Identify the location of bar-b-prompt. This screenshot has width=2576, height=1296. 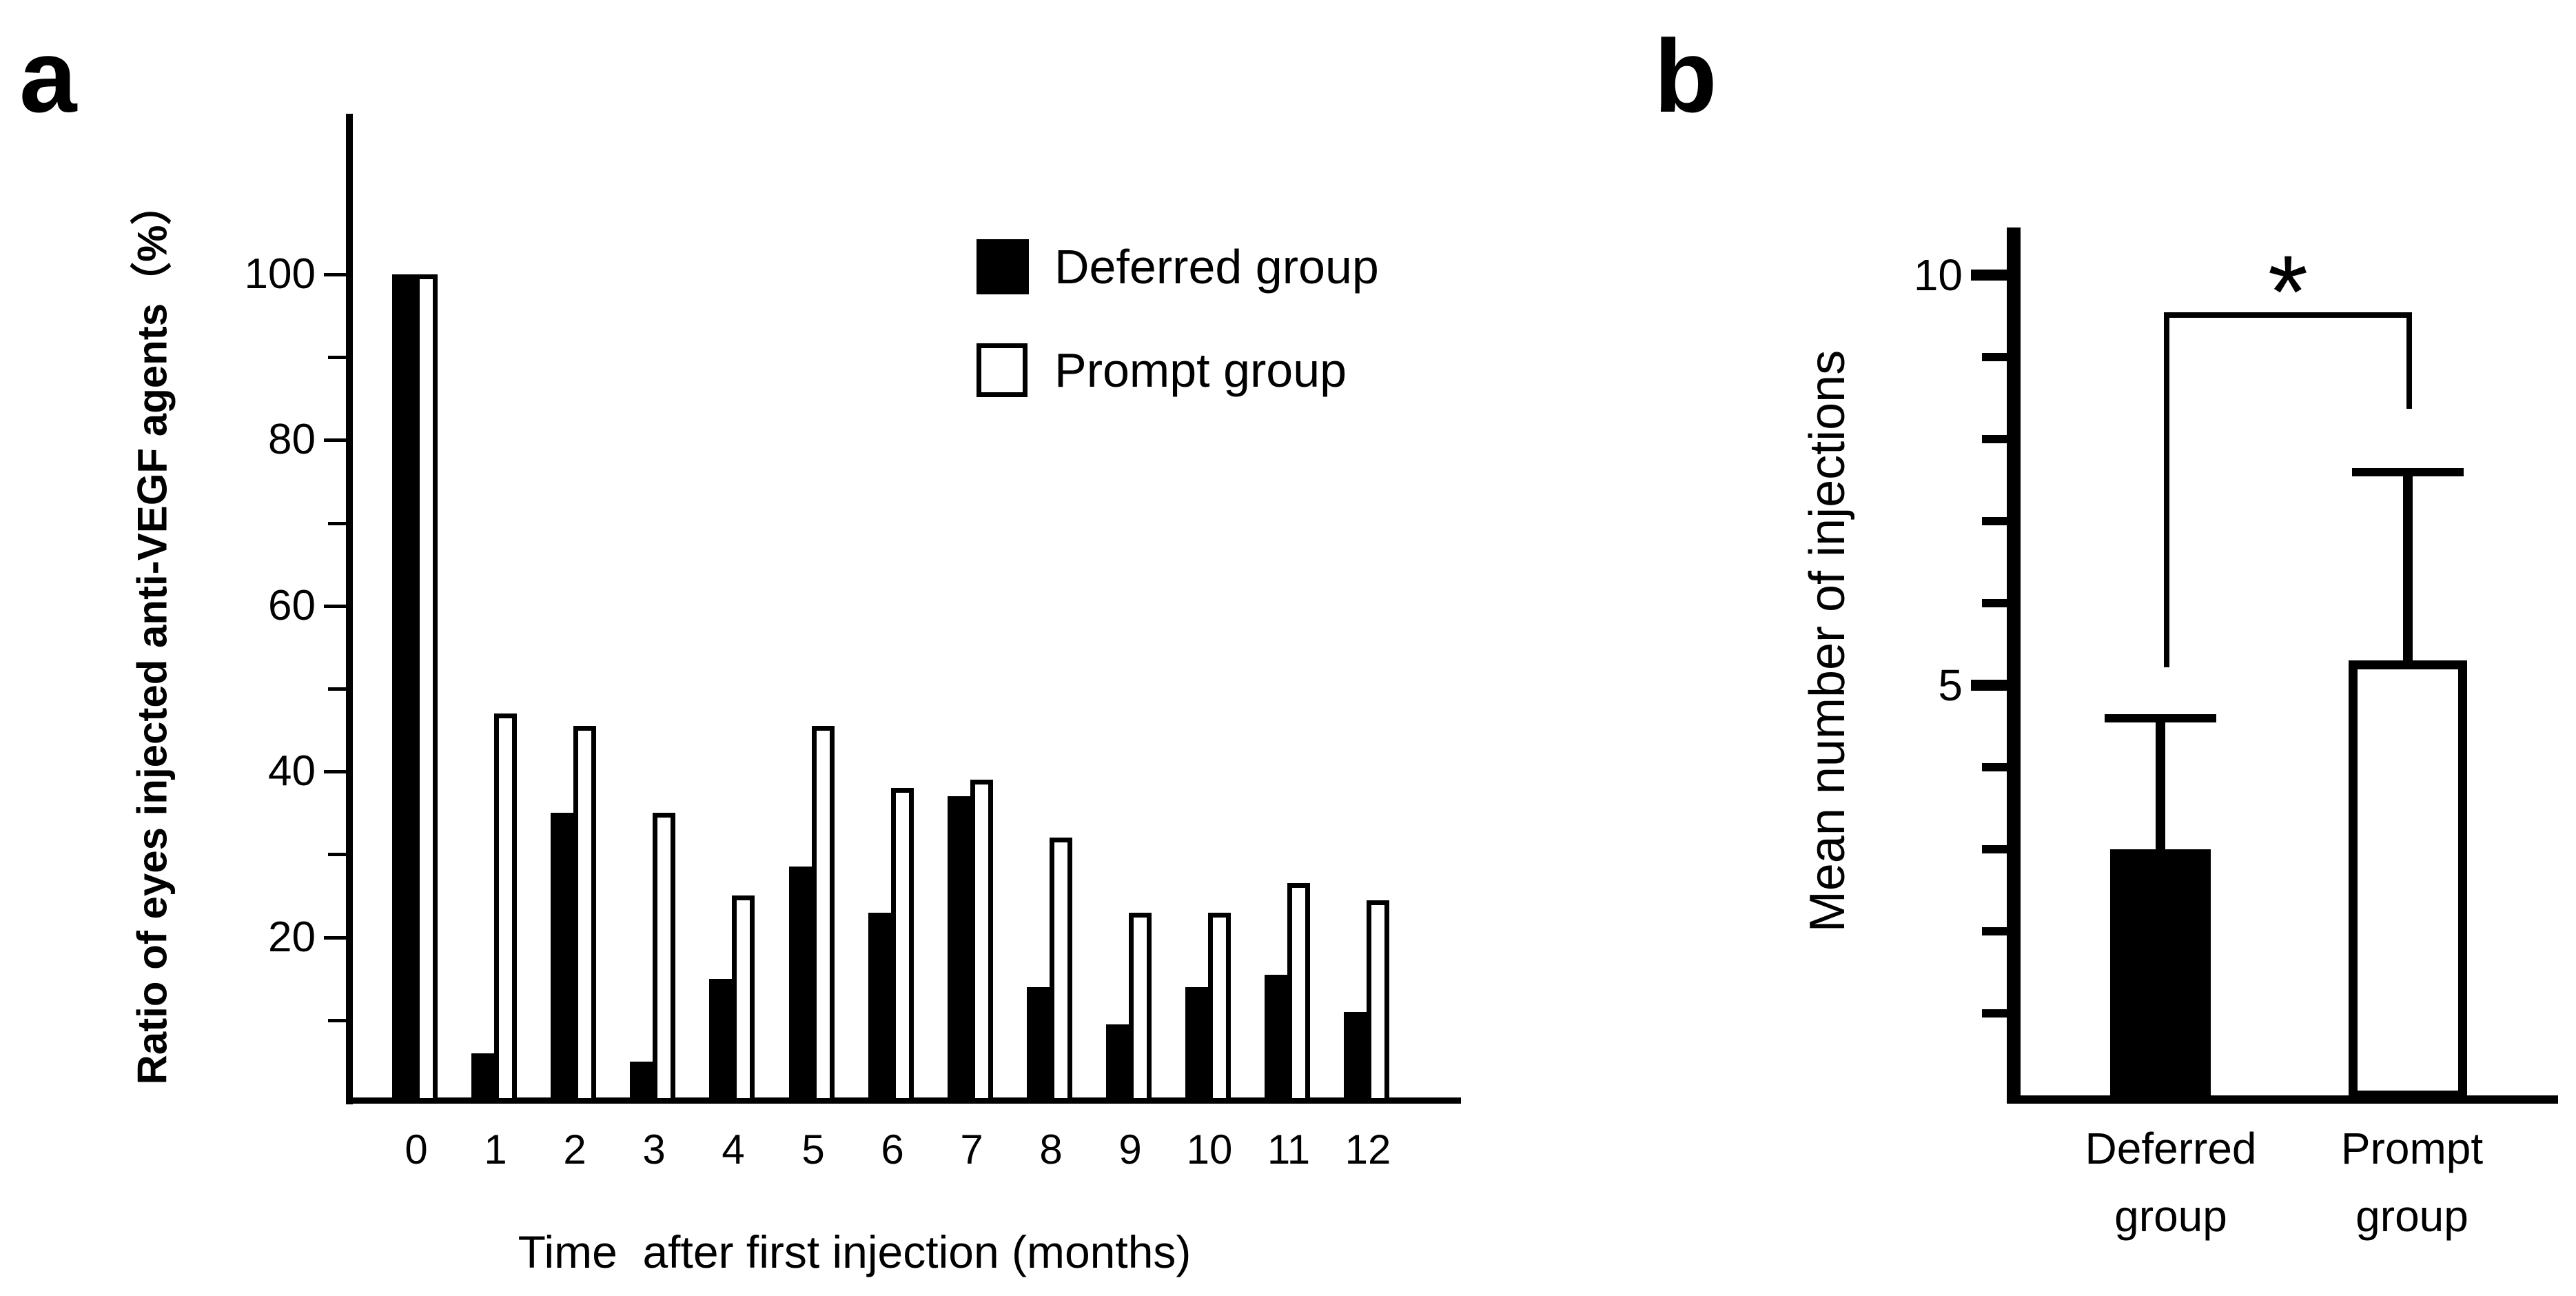
(2408, 880).